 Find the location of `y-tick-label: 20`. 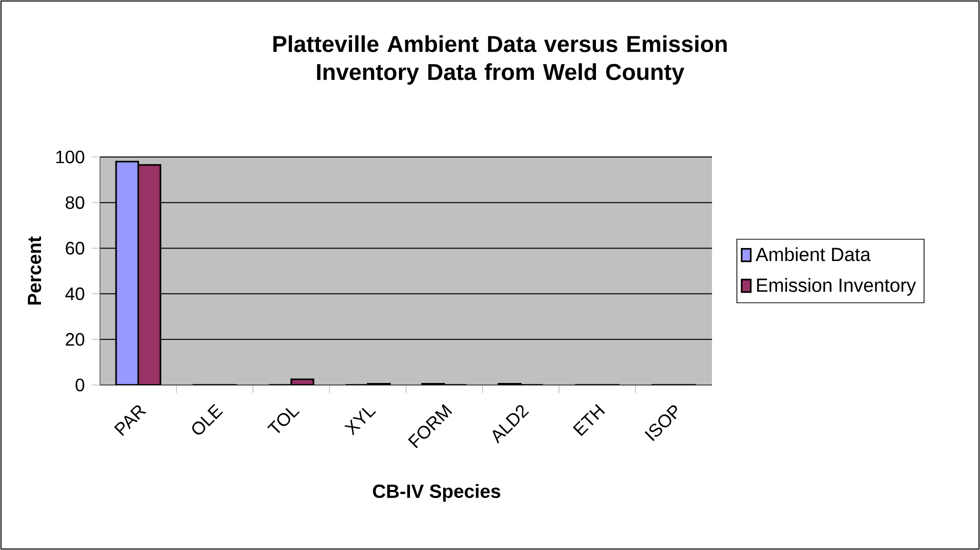

y-tick-label: 20 is located at coordinates (75, 339).